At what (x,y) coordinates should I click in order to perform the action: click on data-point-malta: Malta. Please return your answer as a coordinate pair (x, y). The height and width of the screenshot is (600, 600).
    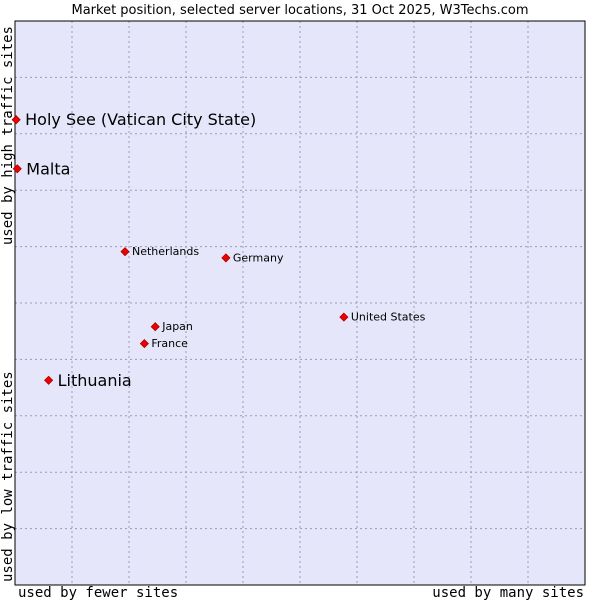
    Looking at the image, I should click on (41, 168).